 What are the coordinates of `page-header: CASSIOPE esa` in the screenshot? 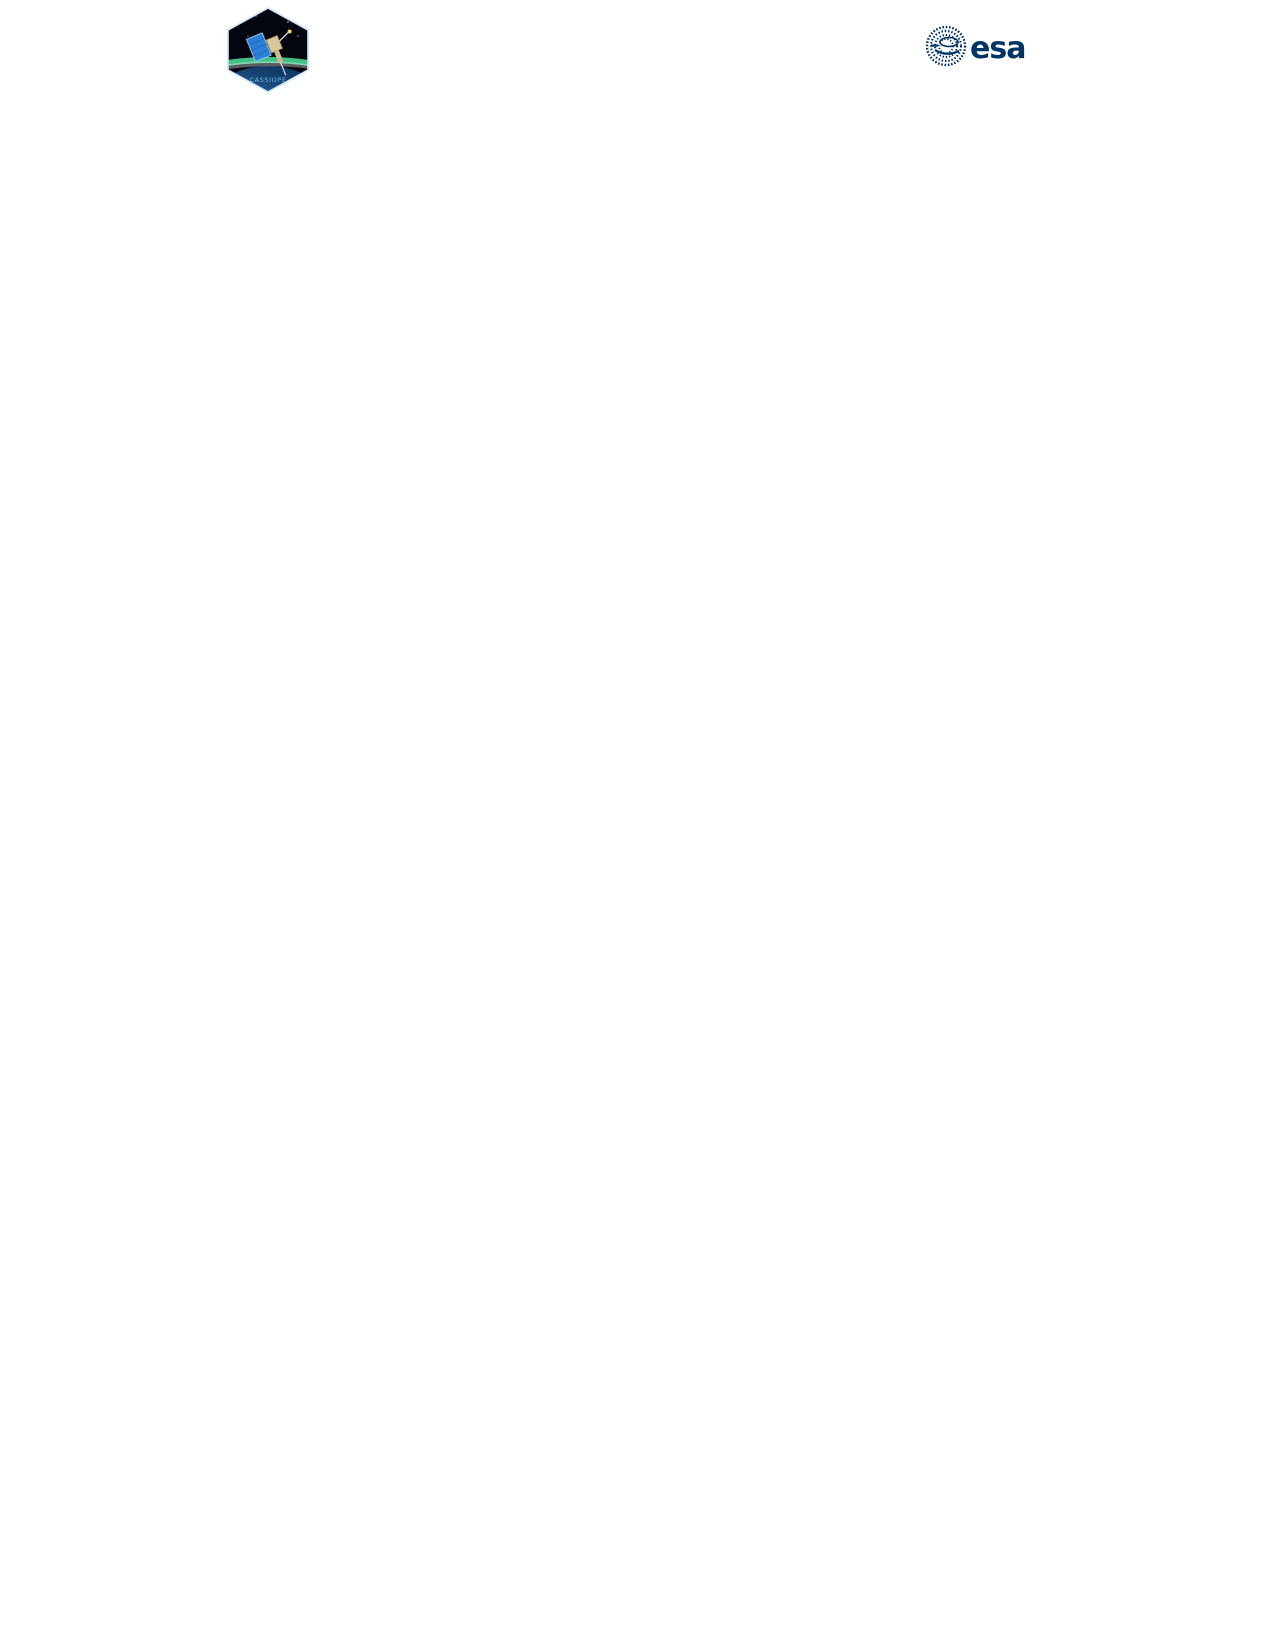 It's located at (637, 47).